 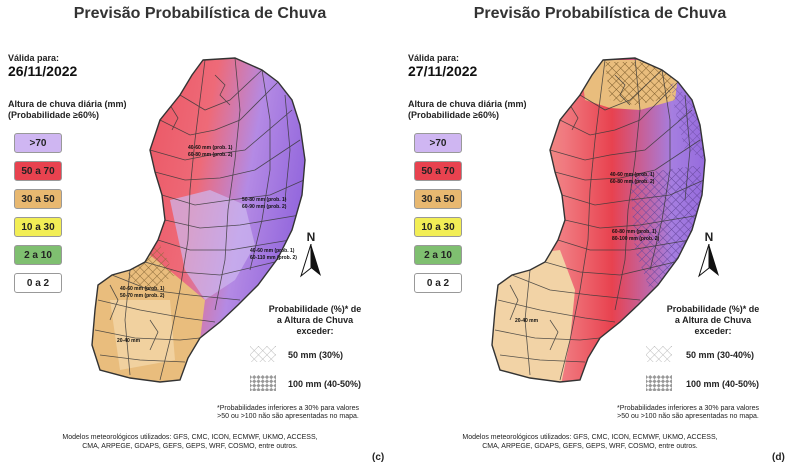 What do you see at coordinates (273, 258) in the screenshot?
I see `map-label: 60-110 mm (prob. 2)` at bounding box center [273, 258].